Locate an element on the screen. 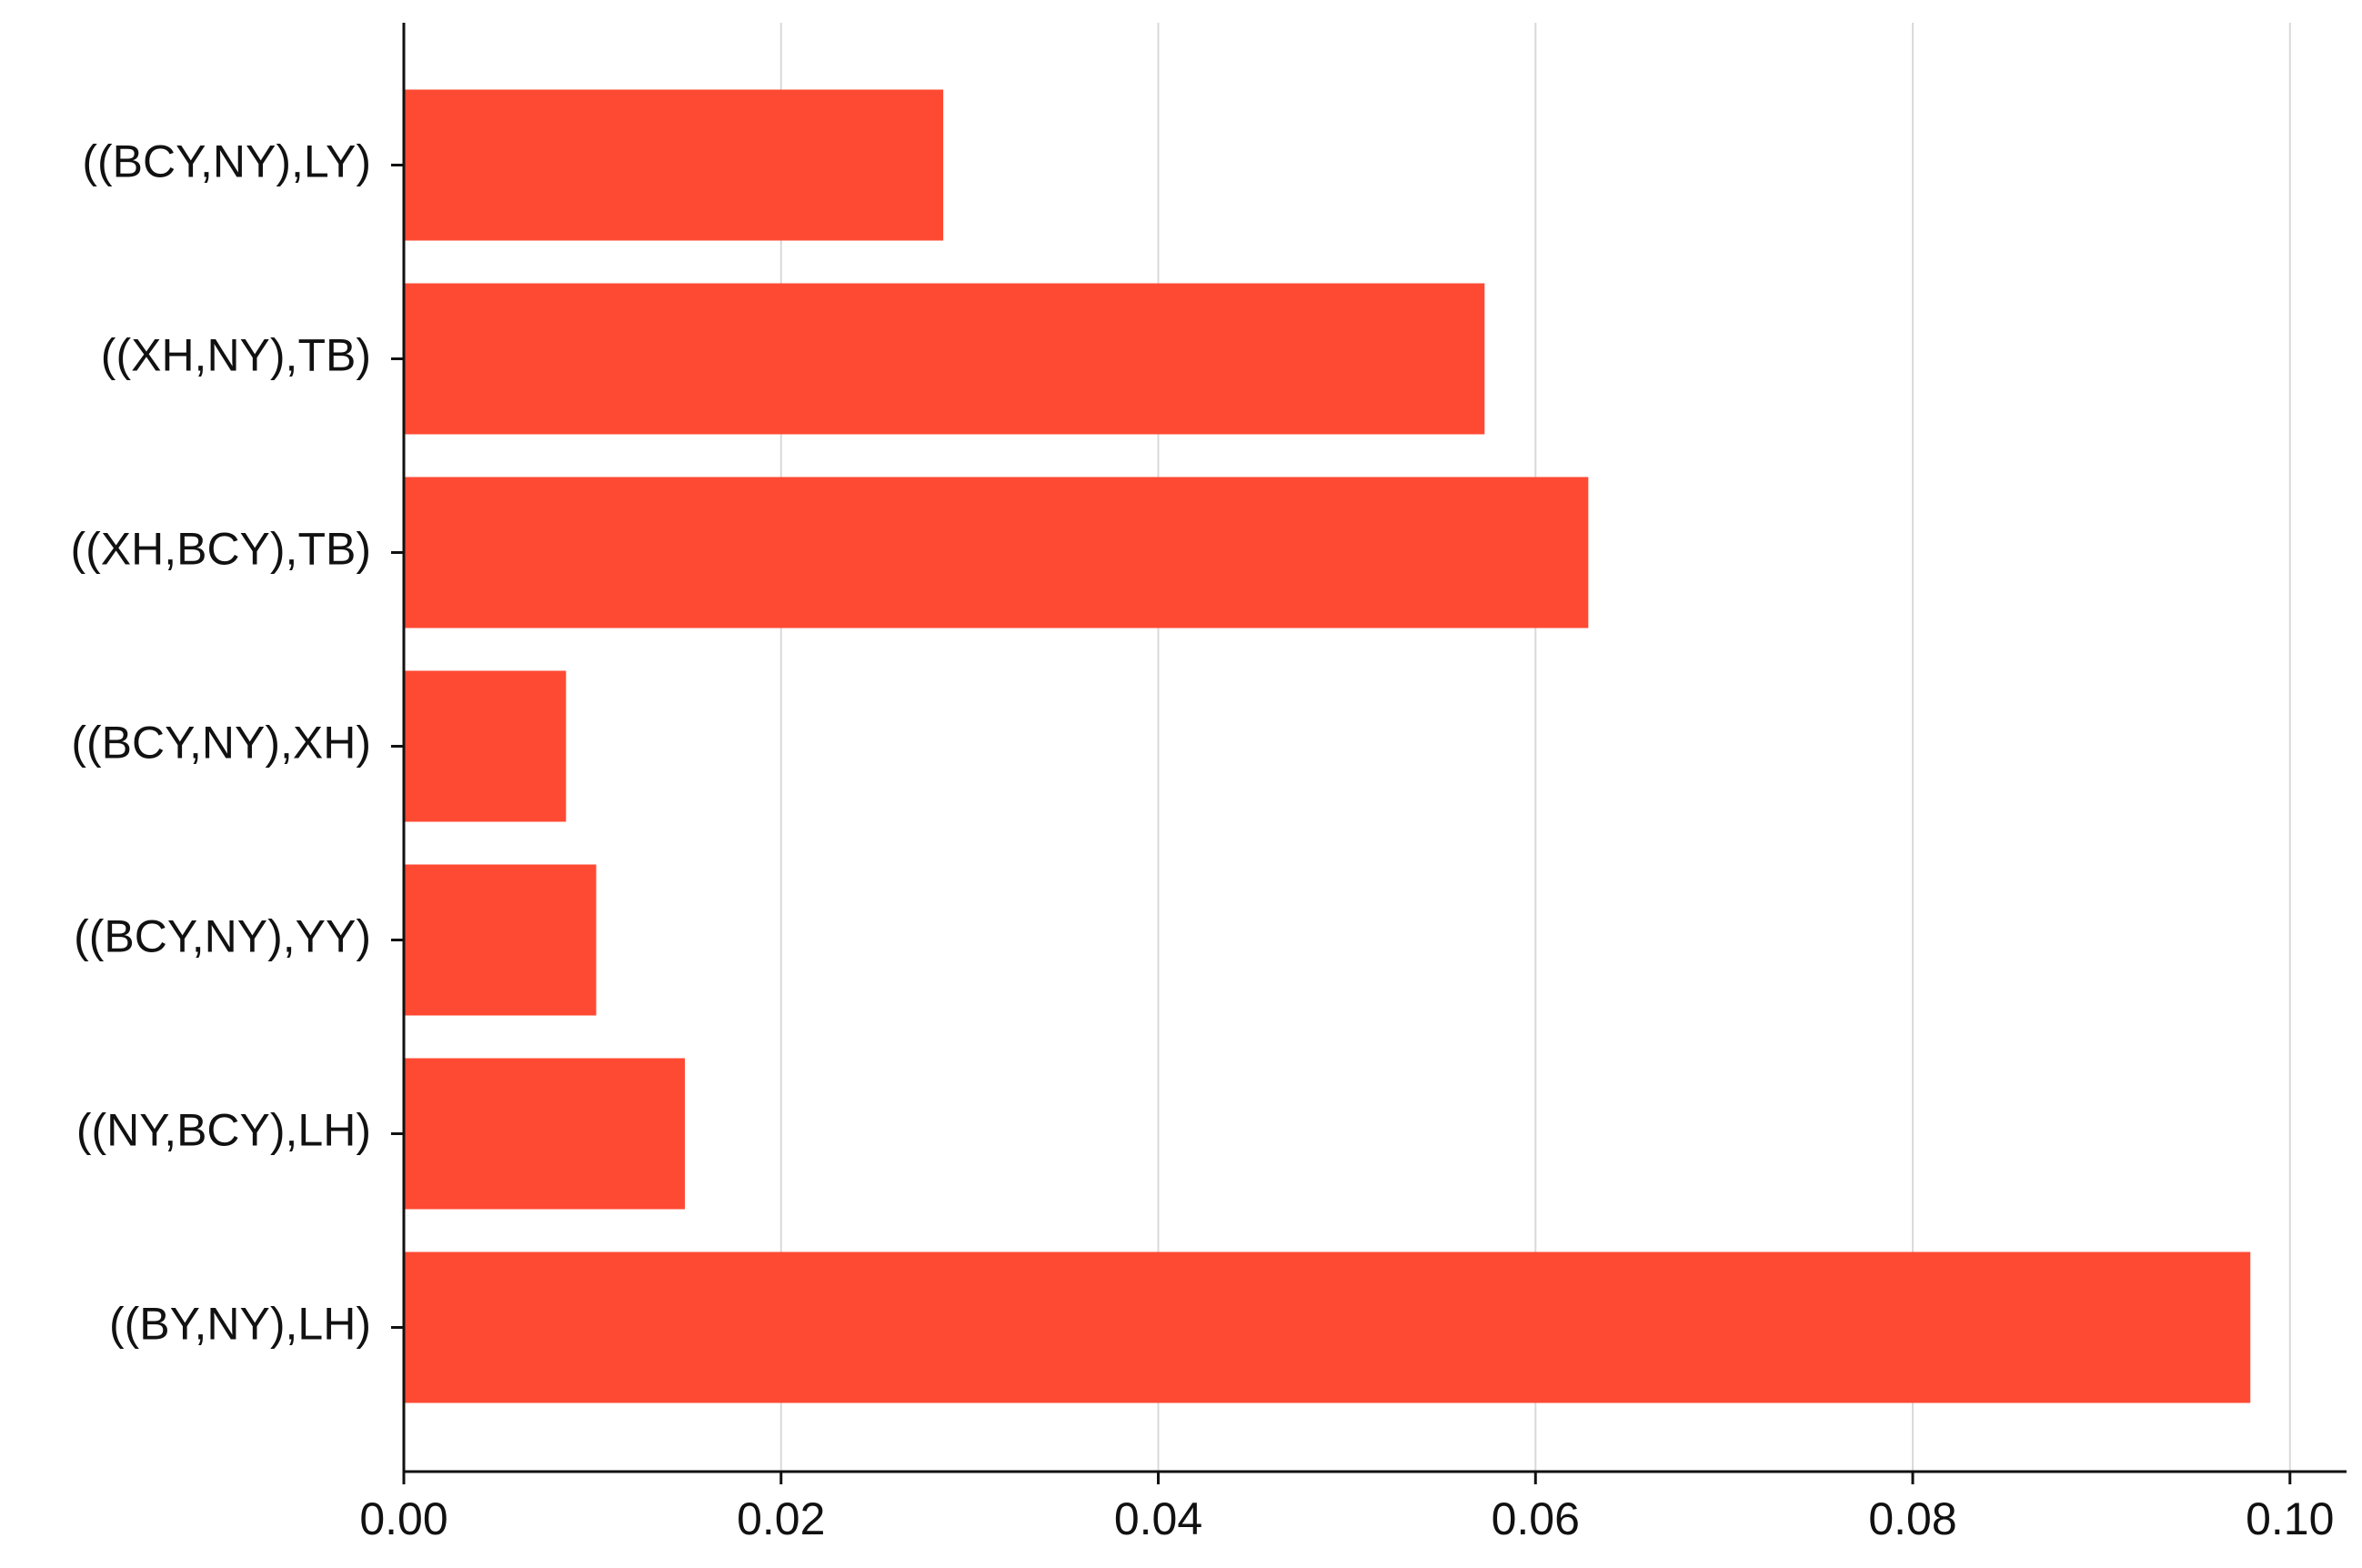 Image resolution: width=2362 pixels, height=1568 pixels. y-tick-label: ((XH,BCY),TB) is located at coordinates (220, 549).